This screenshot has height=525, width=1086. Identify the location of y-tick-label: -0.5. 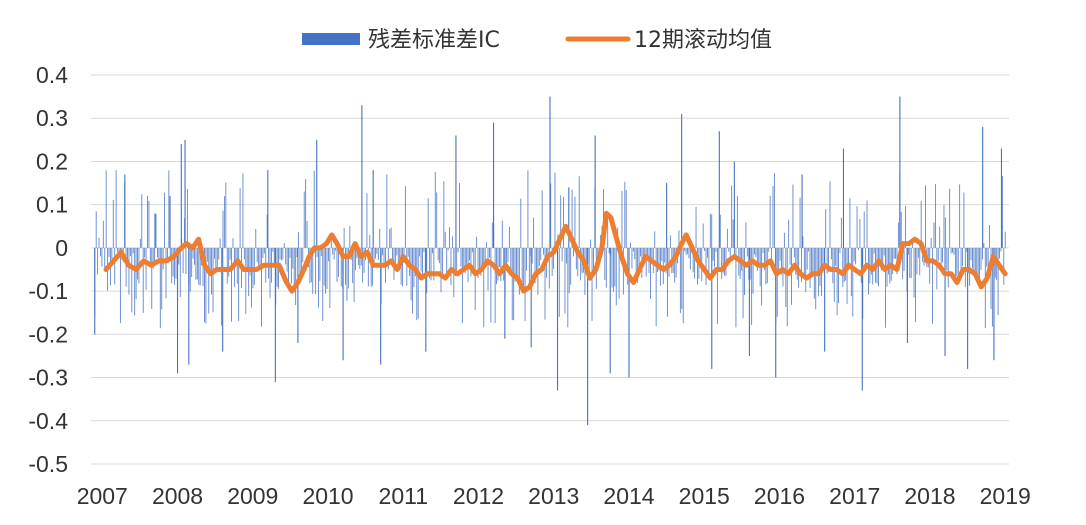
(48, 464).